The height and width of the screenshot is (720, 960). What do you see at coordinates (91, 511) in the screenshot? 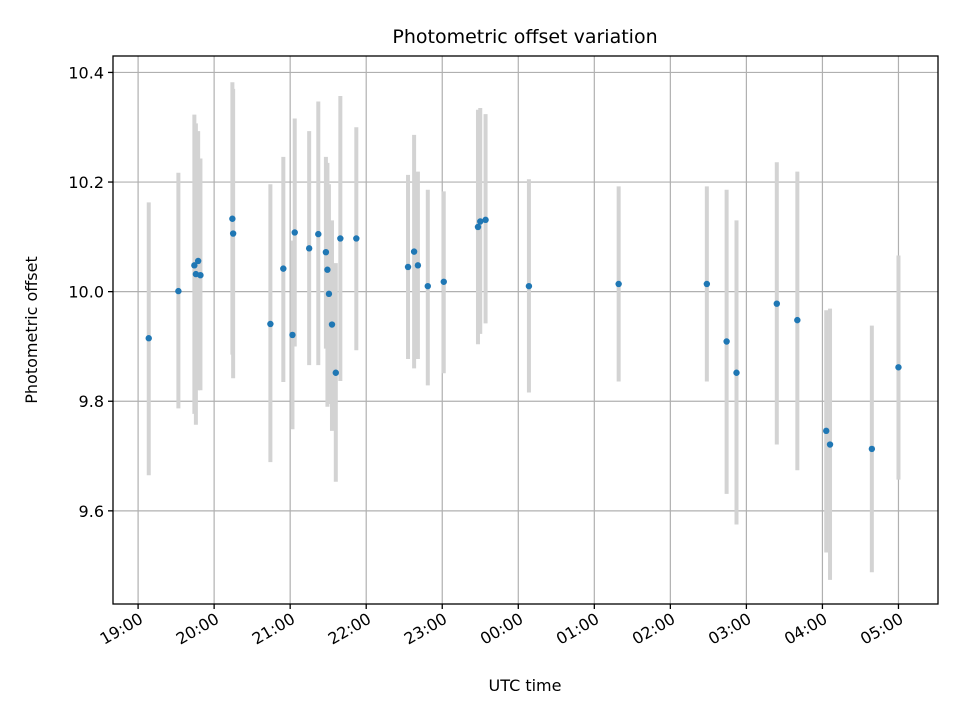
I see `y-tick-label: 9.6` at bounding box center [91, 511].